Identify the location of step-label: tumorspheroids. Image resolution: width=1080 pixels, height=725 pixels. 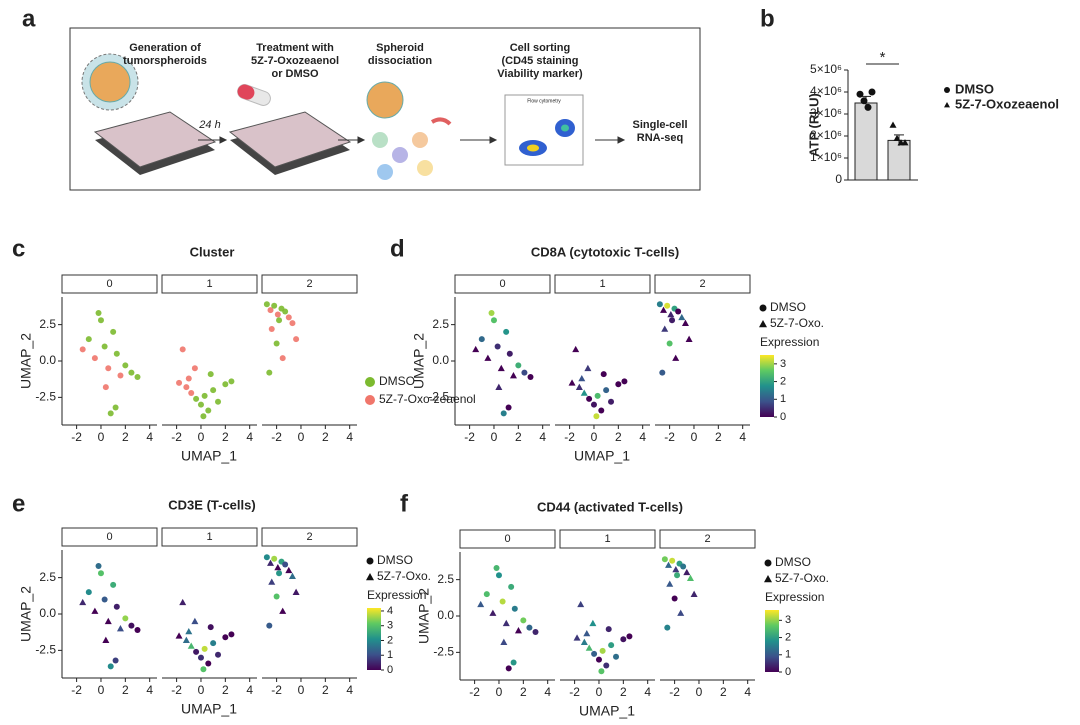
(165, 61).